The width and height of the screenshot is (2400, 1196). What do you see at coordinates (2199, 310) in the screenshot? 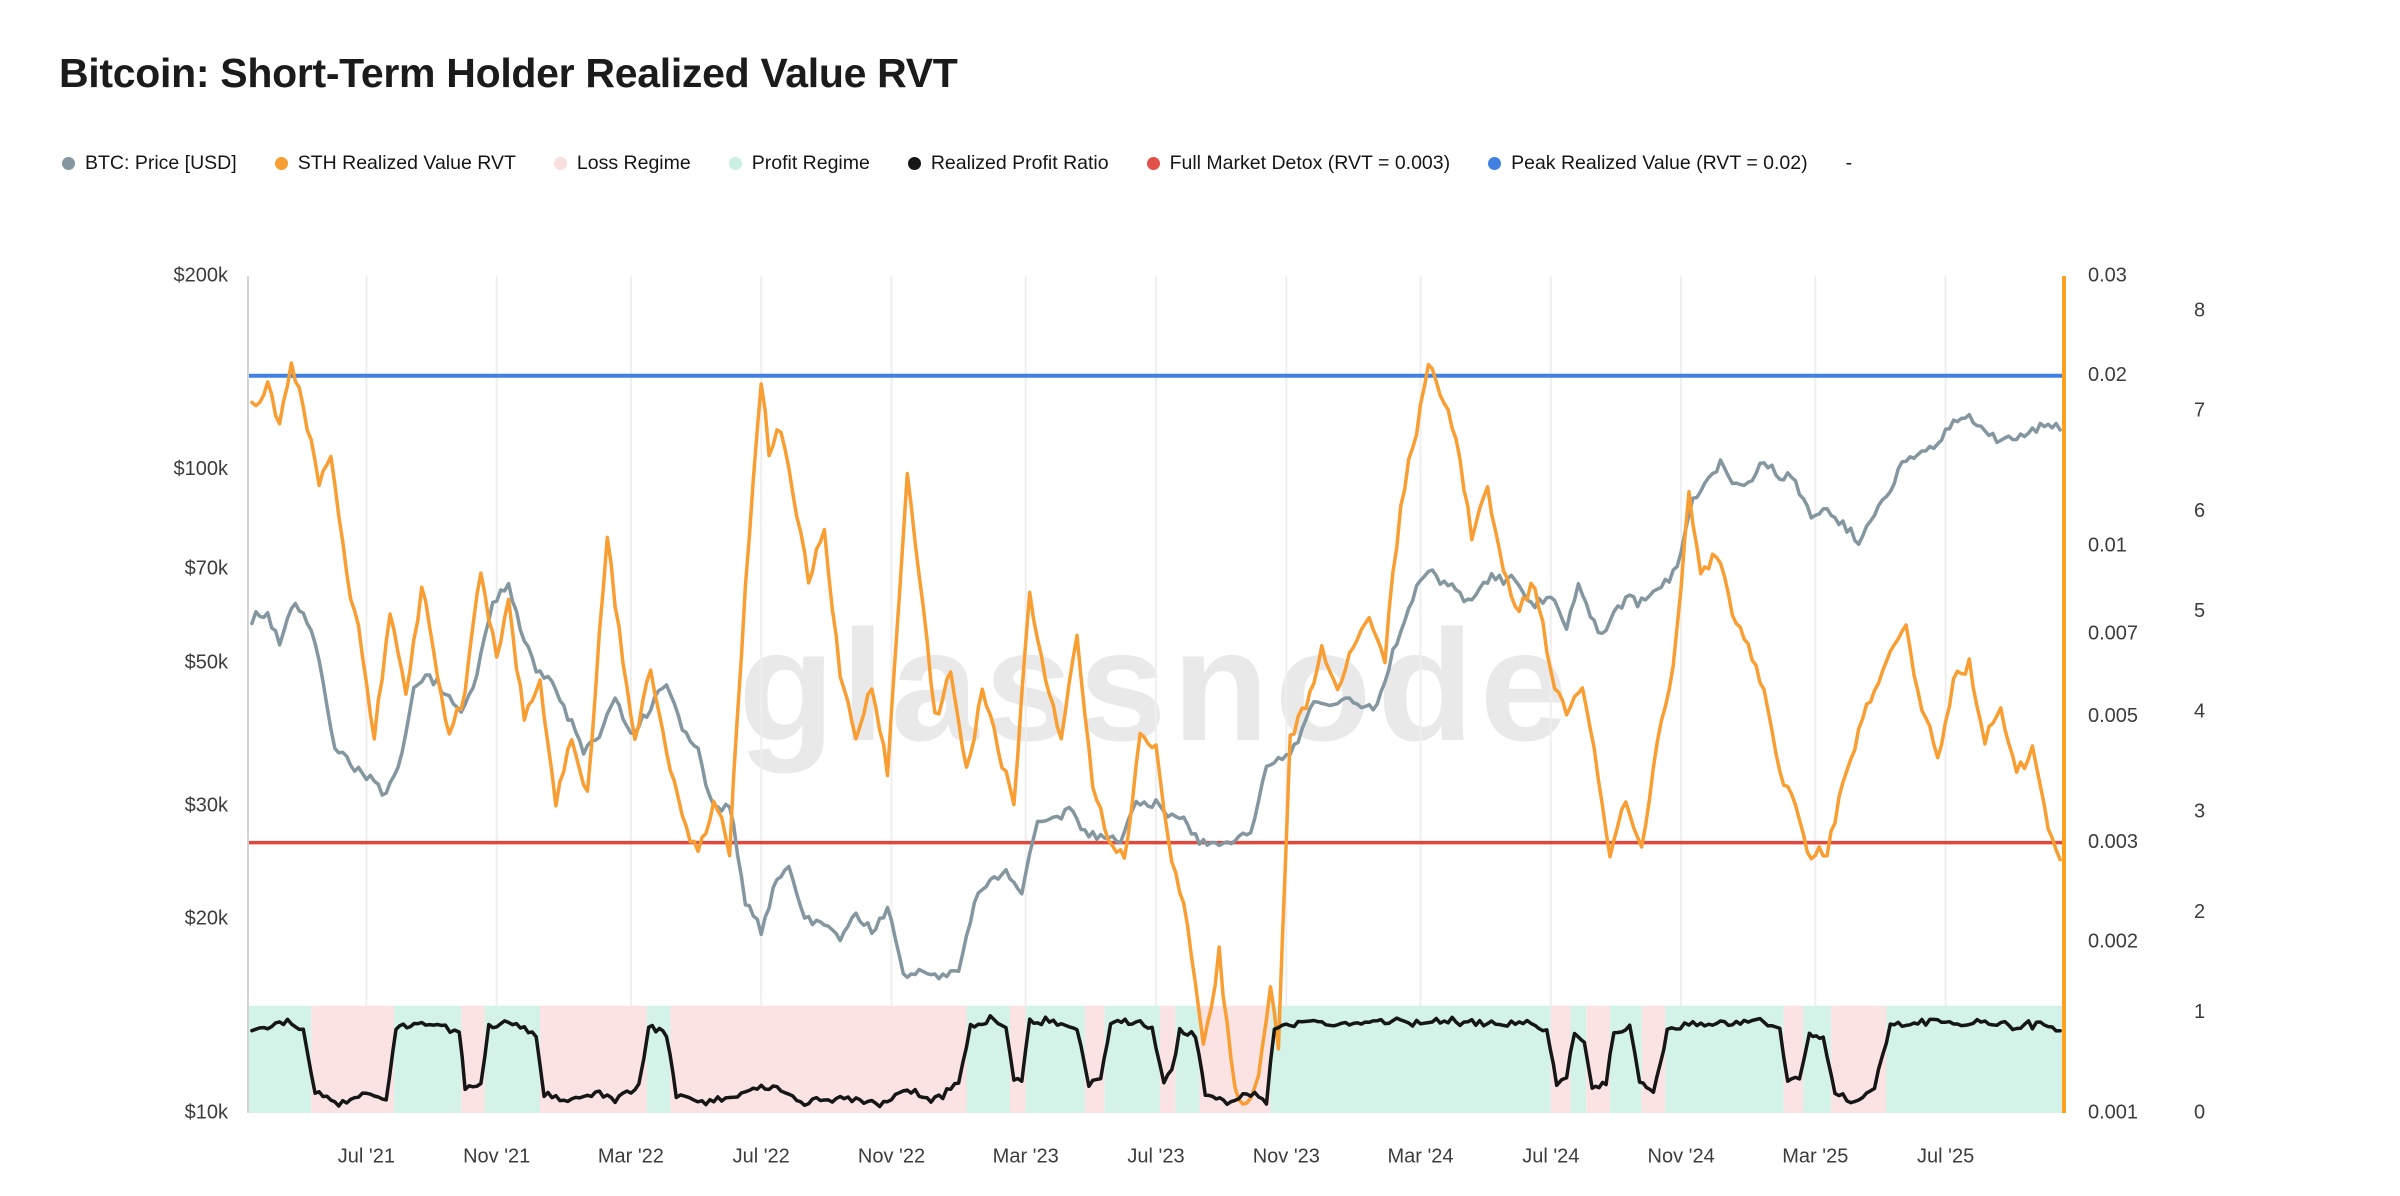
I see `ratio-tick-label: 8` at bounding box center [2199, 310].